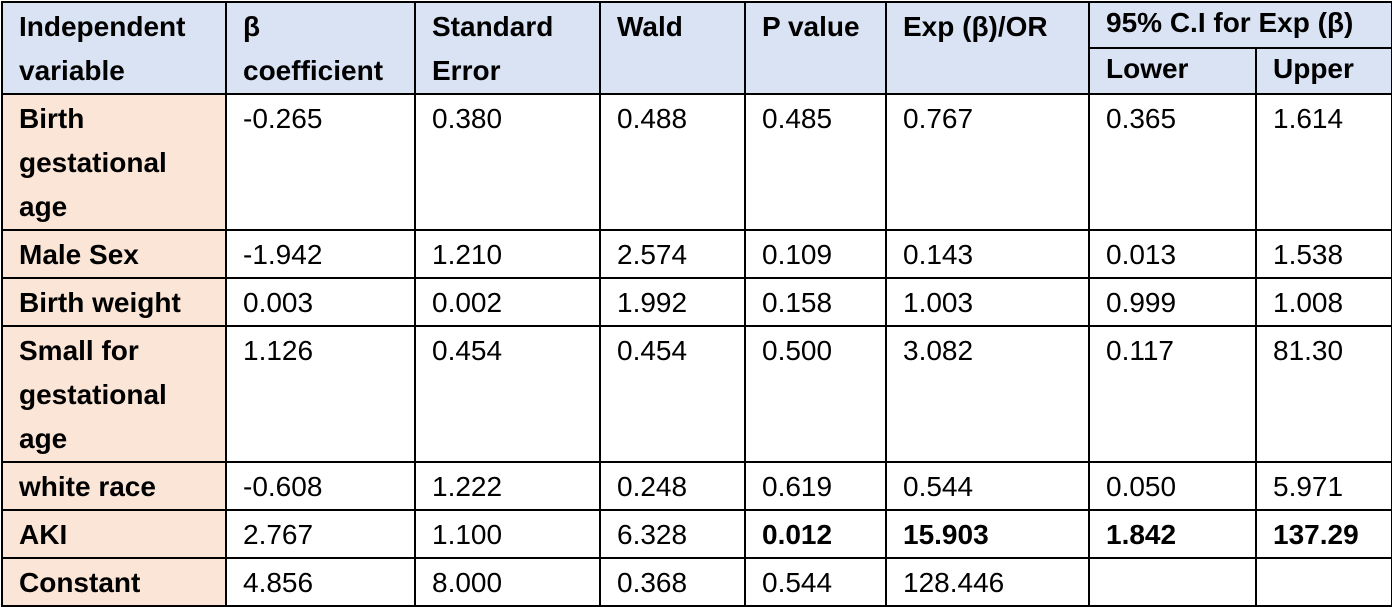  I want to click on cell-standard-error: 1.100, so click(507, 534).